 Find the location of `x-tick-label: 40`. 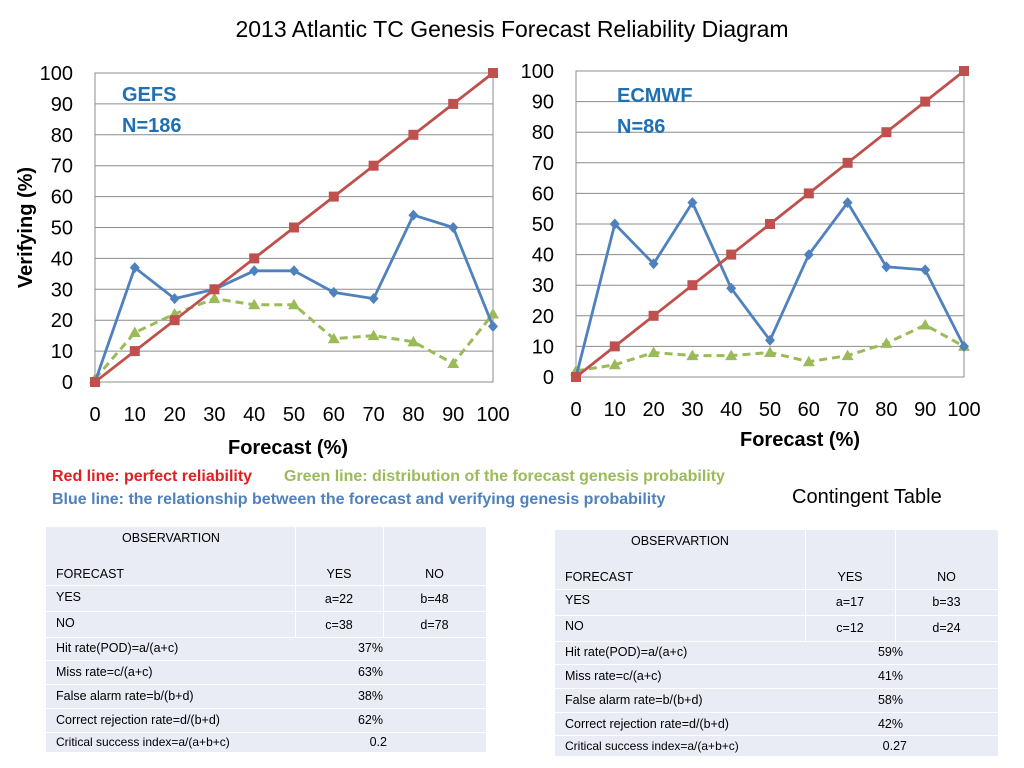

x-tick-label: 40 is located at coordinates (254, 415).